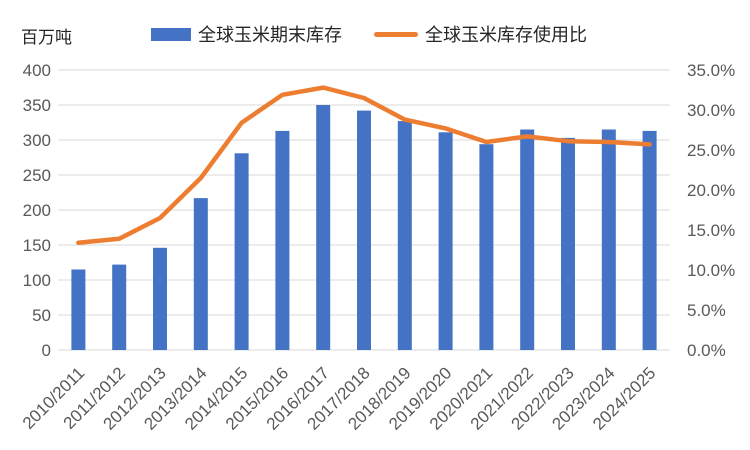  I want to click on right-axis-tick-label: 30.0%, so click(711, 110).